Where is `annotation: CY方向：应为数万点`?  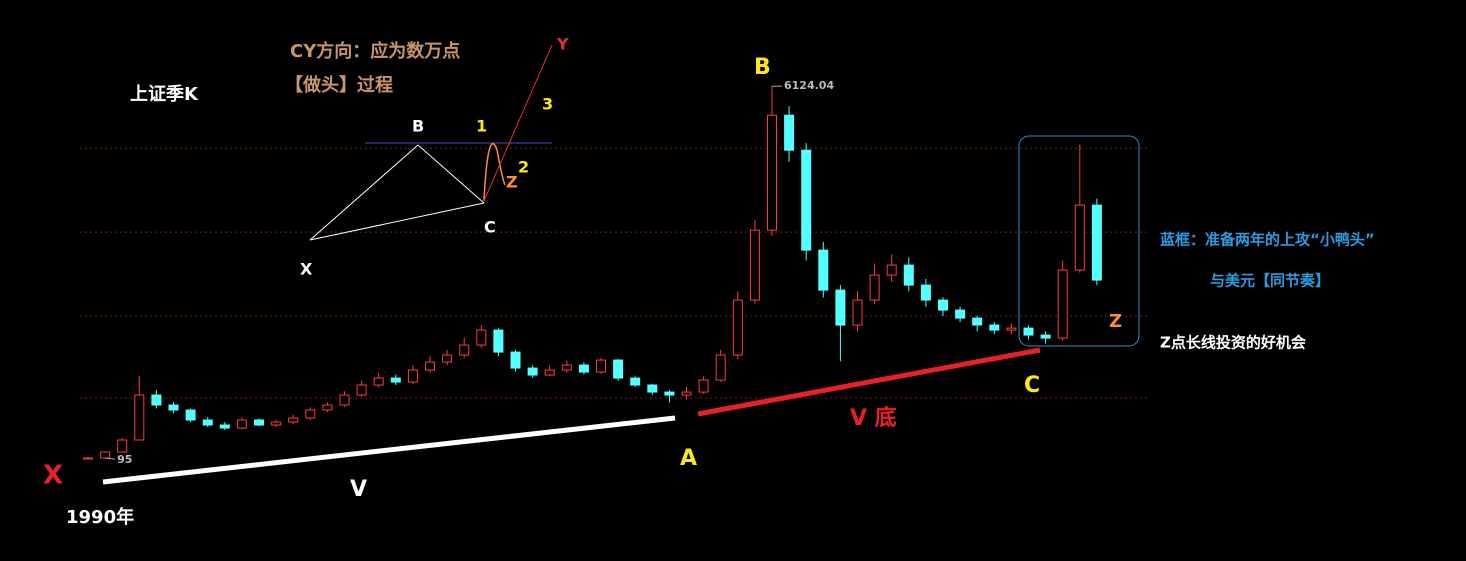 annotation: CY方向：应为数万点 is located at coordinates (375, 51).